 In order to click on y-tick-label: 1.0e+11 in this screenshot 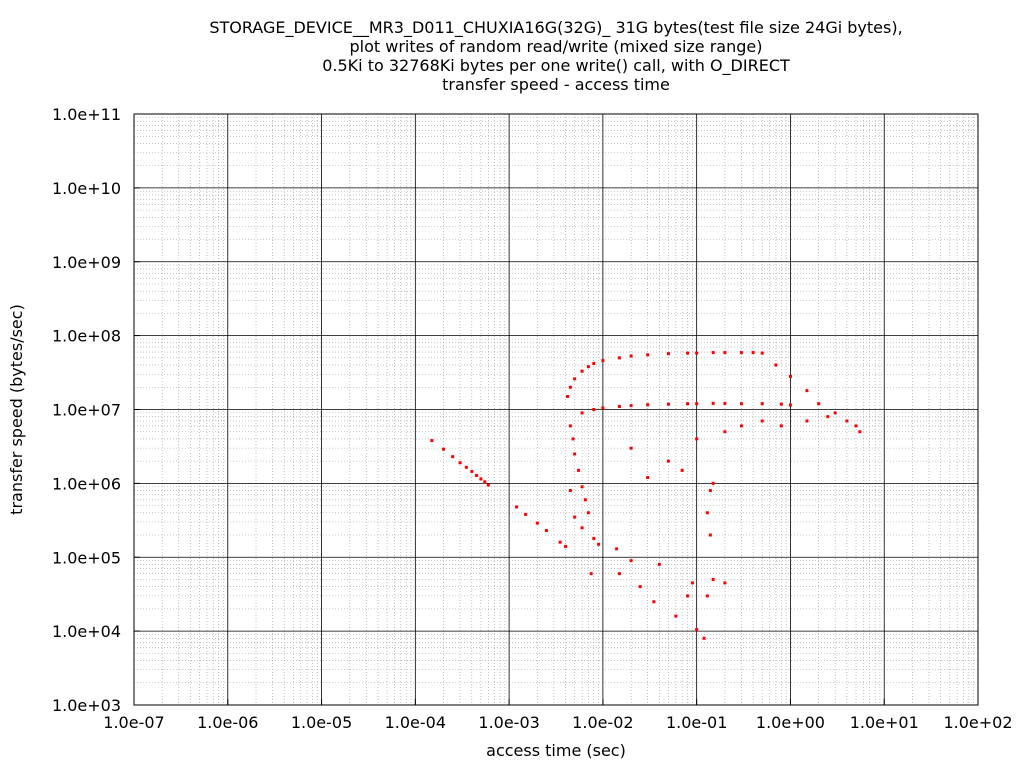, I will do `click(86, 114)`.